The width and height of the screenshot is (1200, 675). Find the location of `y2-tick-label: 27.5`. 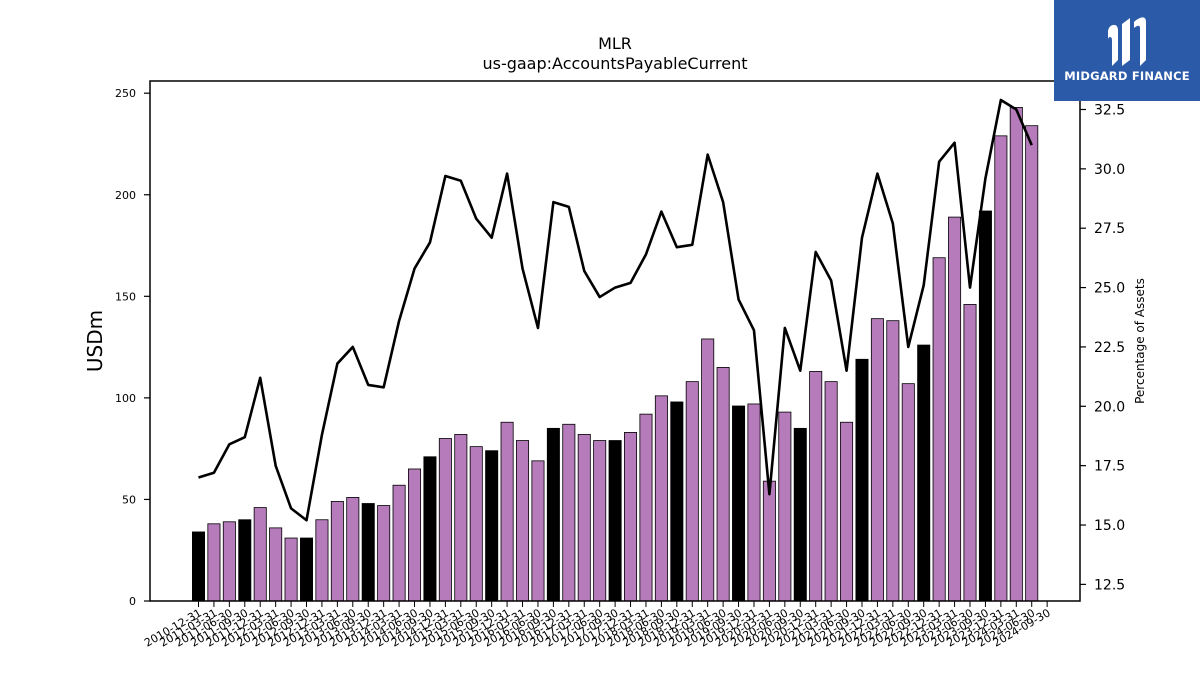

y2-tick-label: 27.5 is located at coordinates (1109, 229).